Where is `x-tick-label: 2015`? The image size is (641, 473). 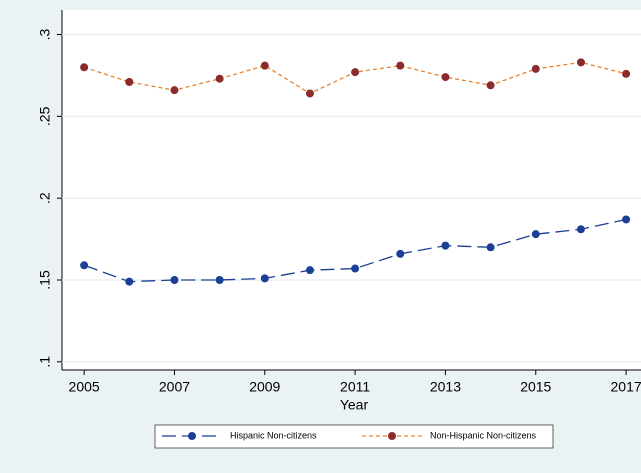 x-tick-label: 2015 is located at coordinates (535, 387).